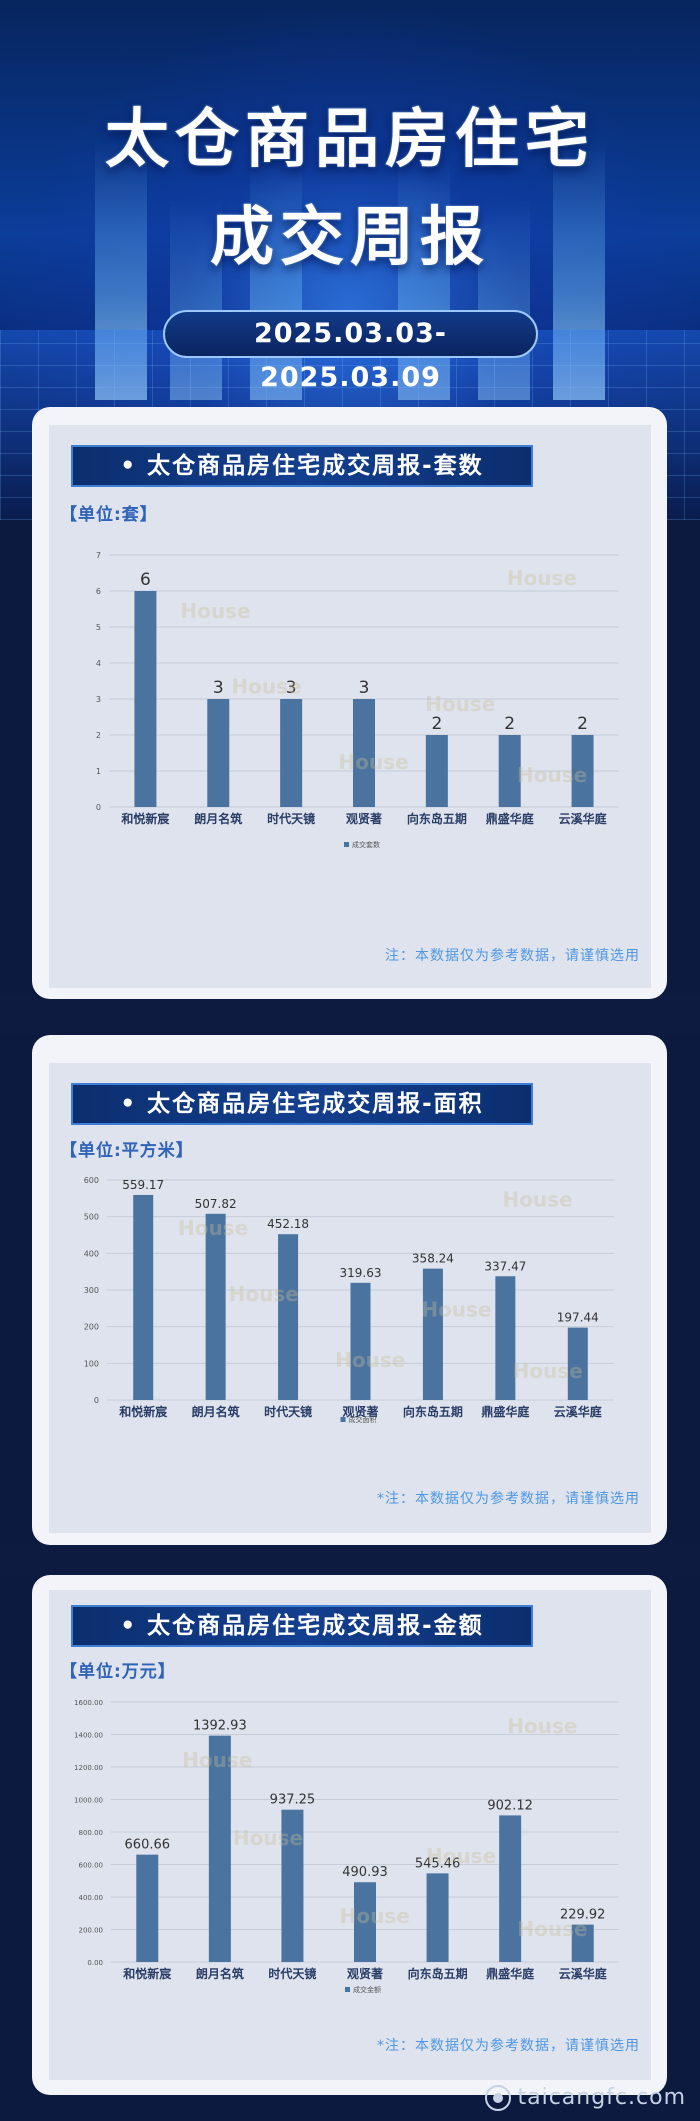  Describe the element at coordinates (363, 1419) in the screenshot. I see `legend-label: 成交面积` at that location.